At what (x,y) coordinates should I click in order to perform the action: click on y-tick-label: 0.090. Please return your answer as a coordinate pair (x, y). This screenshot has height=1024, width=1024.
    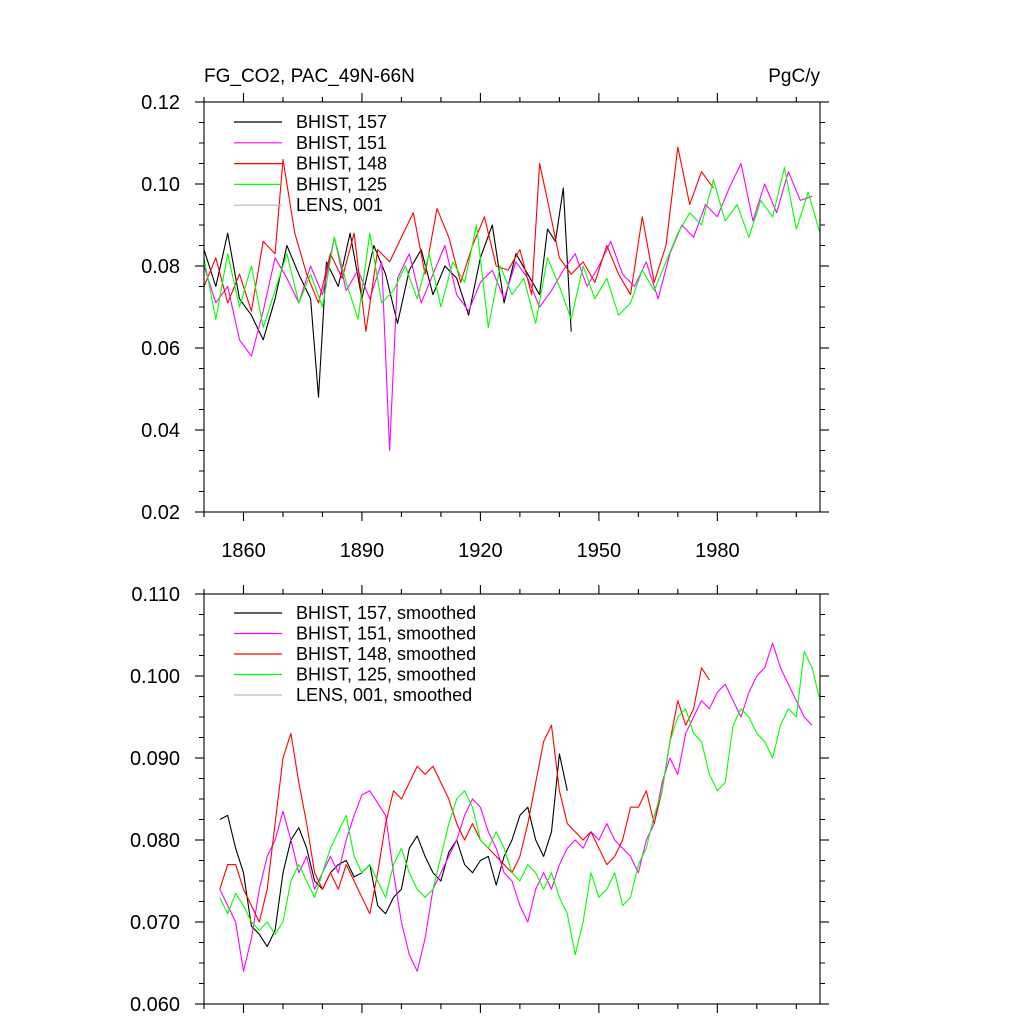
    Looking at the image, I should click on (155, 759).